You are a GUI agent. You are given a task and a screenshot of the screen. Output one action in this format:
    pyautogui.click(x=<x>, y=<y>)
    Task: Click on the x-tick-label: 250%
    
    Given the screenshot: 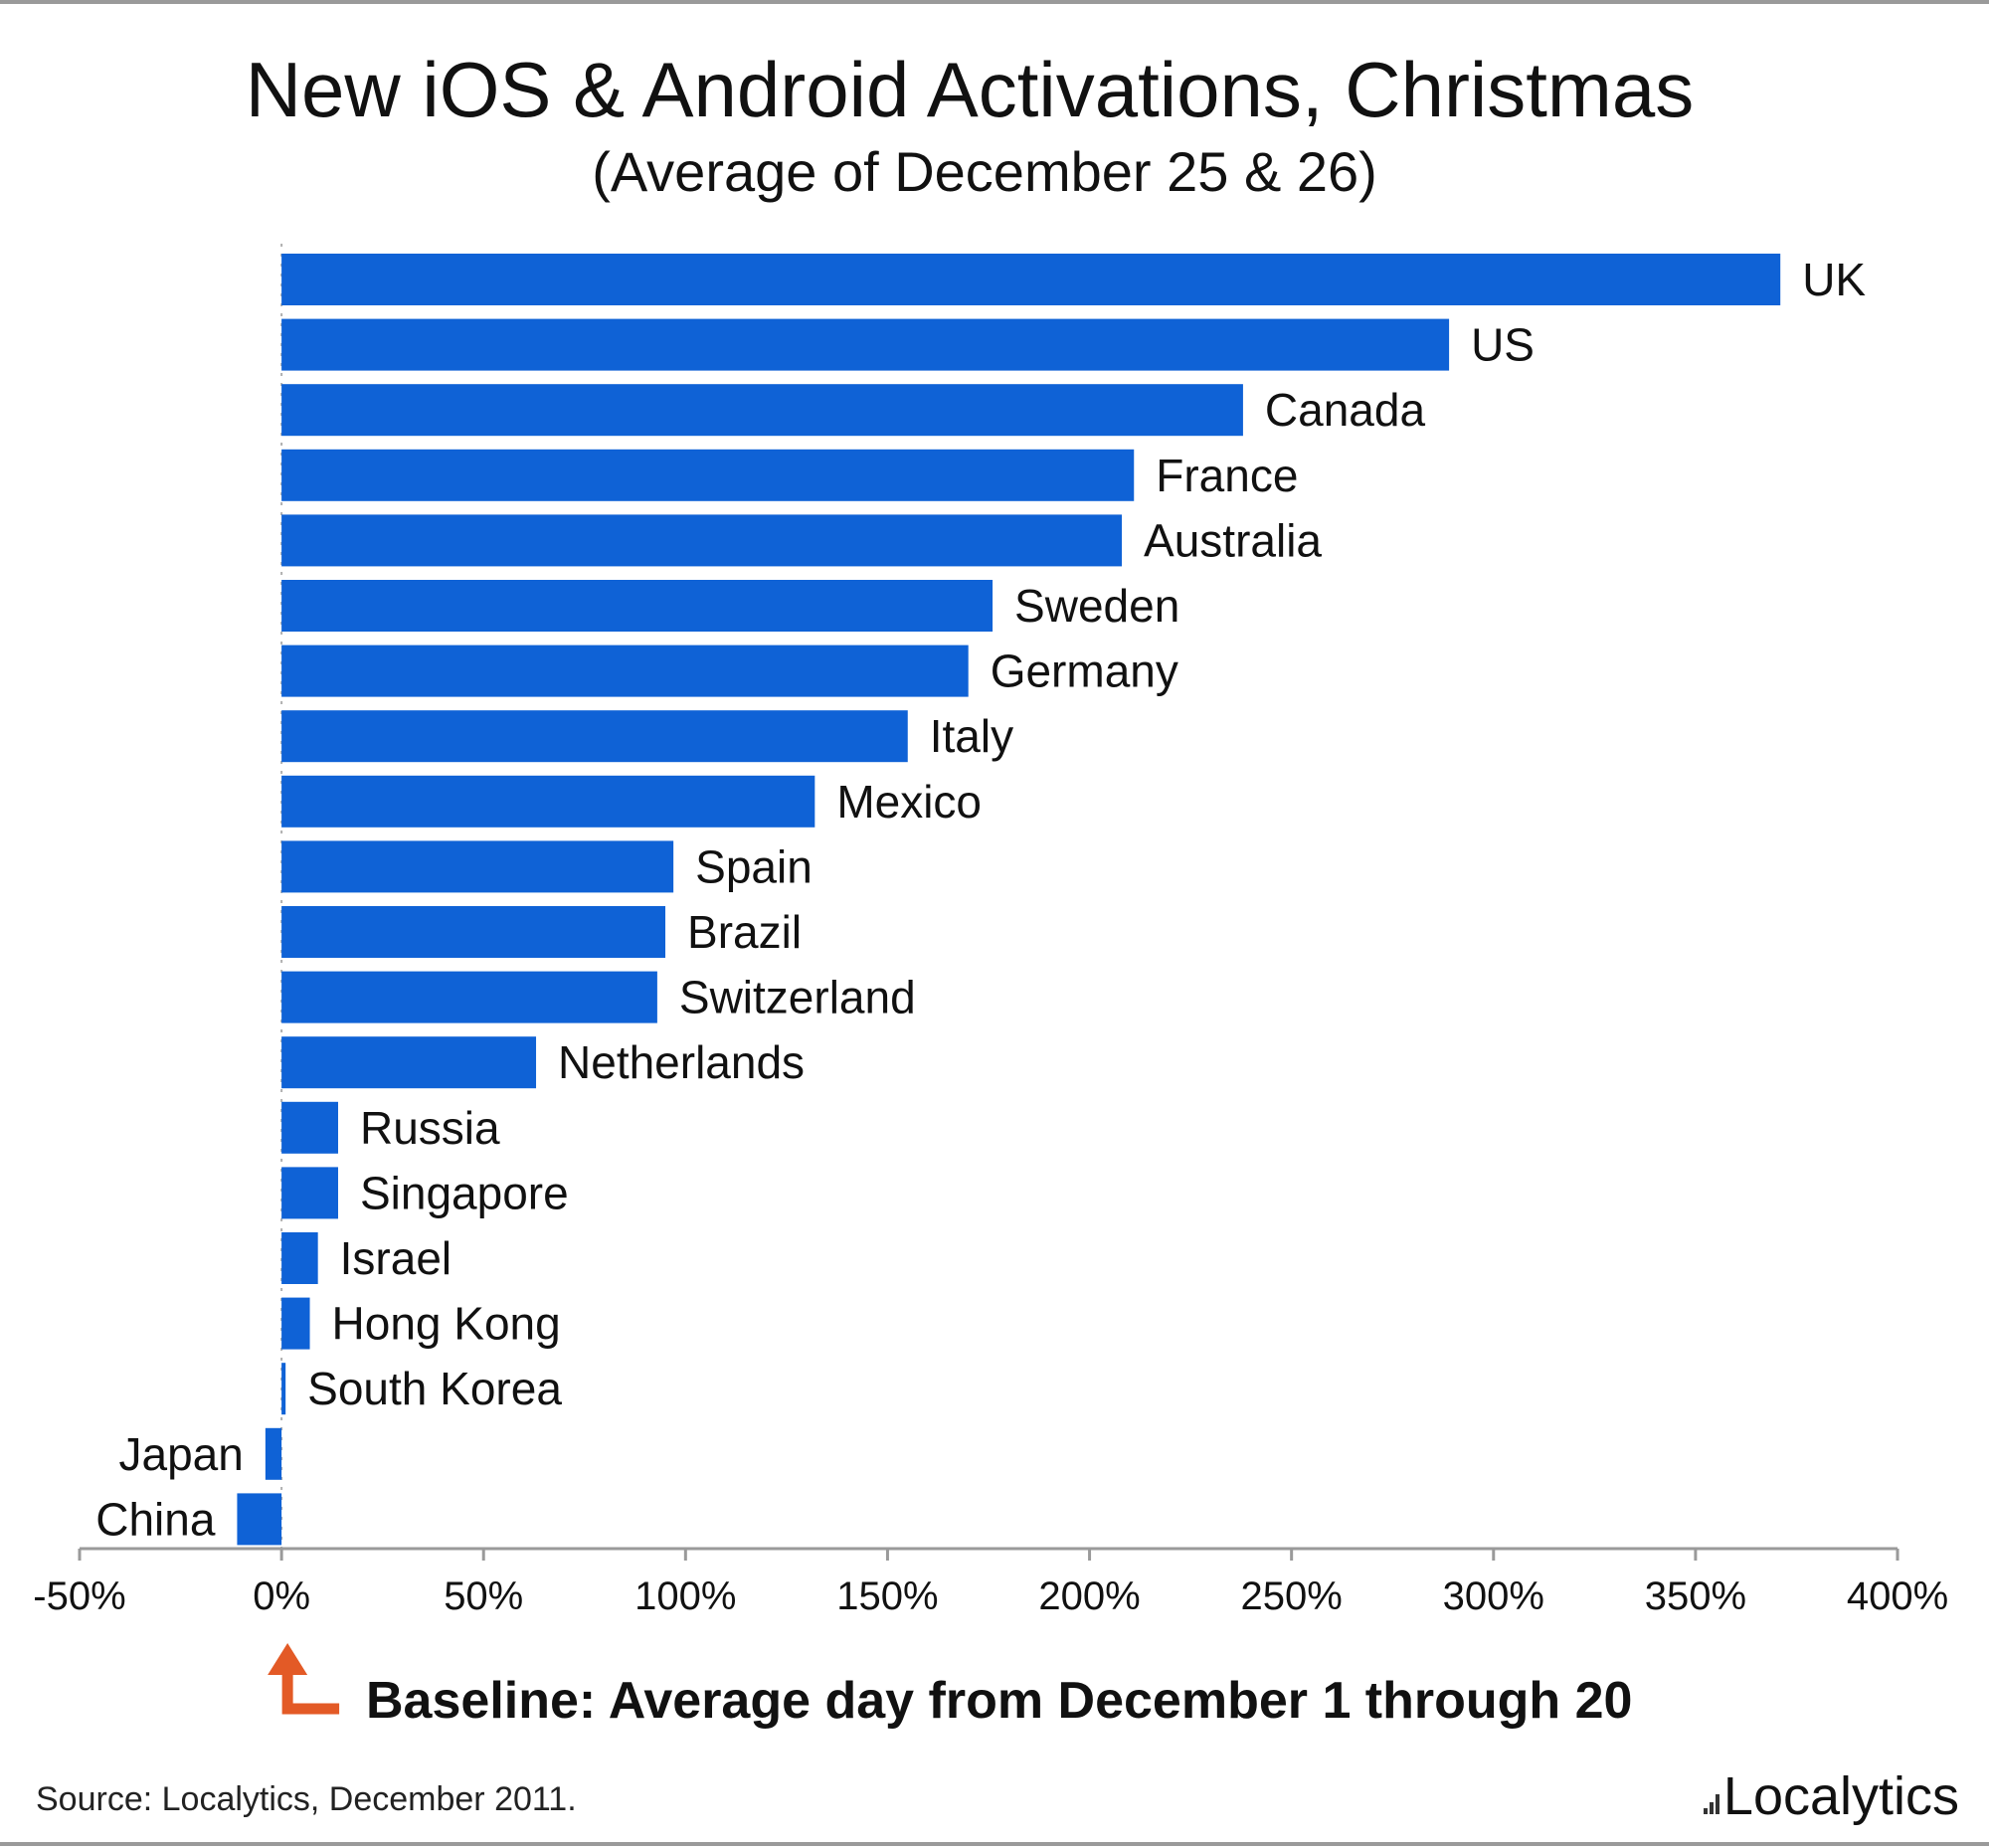 What is the action you would take?
    pyautogui.click(x=1292, y=1596)
    